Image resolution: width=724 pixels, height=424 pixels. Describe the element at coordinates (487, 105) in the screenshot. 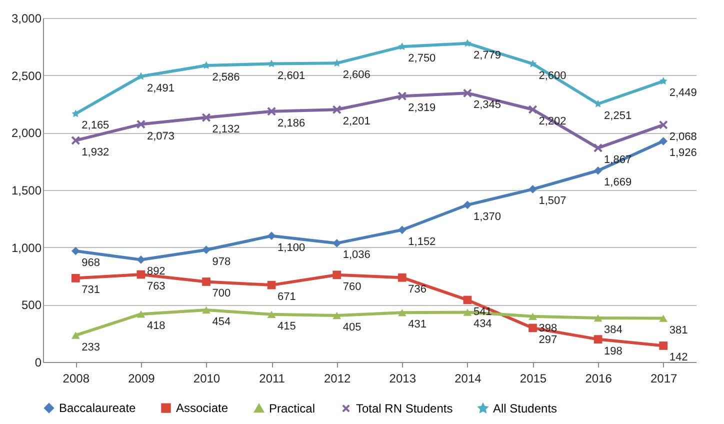

I see `data-label: 2,345` at that location.